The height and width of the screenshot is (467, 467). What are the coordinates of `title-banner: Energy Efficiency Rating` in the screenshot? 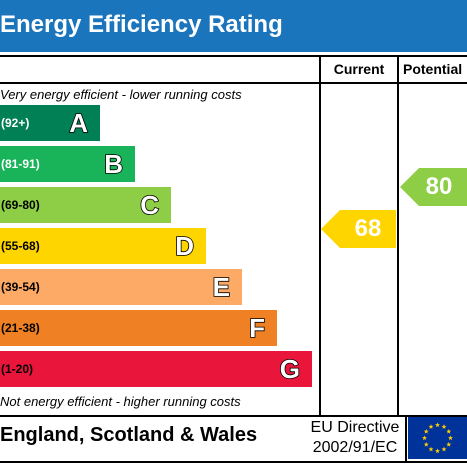 It's located at (233, 26).